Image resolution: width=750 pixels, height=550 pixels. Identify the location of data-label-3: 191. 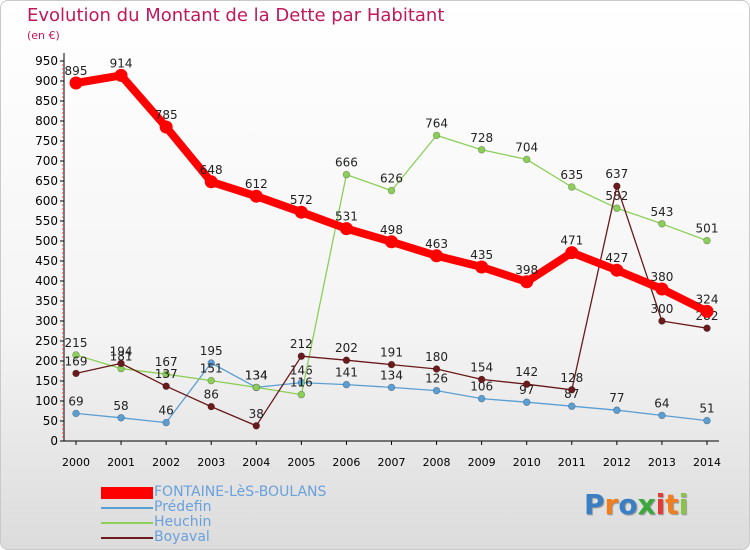
(391, 353).